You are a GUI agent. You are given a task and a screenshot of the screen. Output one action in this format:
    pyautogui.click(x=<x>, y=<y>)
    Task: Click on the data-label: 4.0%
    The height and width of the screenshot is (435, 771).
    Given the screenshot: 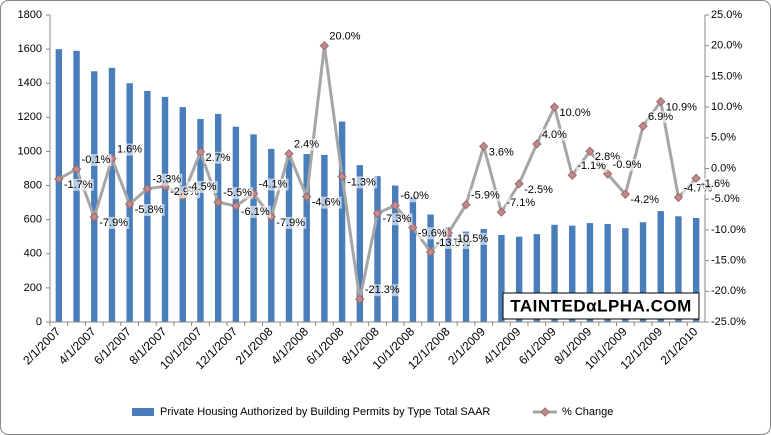 What is the action you would take?
    pyautogui.click(x=554, y=135)
    